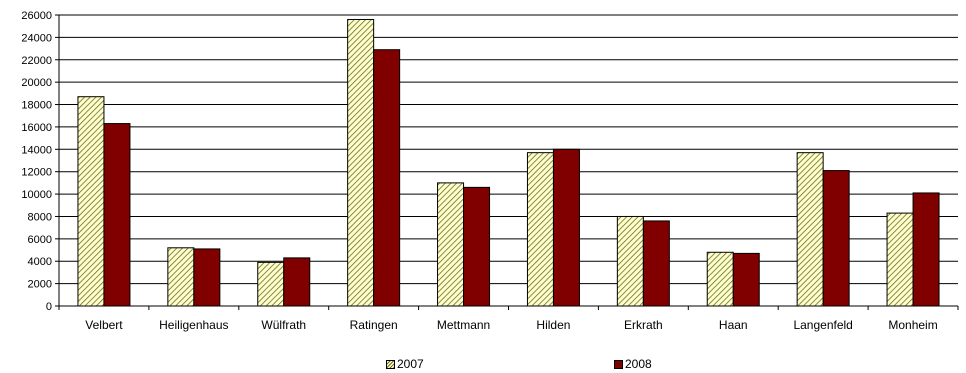  What do you see at coordinates (271, 284) in the screenshot?
I see `bar-2007-wülfrath` at bounding box center [271, 284].